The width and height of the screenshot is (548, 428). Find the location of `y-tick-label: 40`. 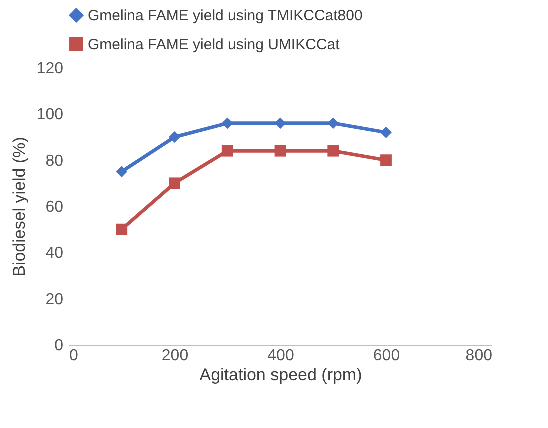

y-tick-label: 40 is located at coordinates (55, 253).